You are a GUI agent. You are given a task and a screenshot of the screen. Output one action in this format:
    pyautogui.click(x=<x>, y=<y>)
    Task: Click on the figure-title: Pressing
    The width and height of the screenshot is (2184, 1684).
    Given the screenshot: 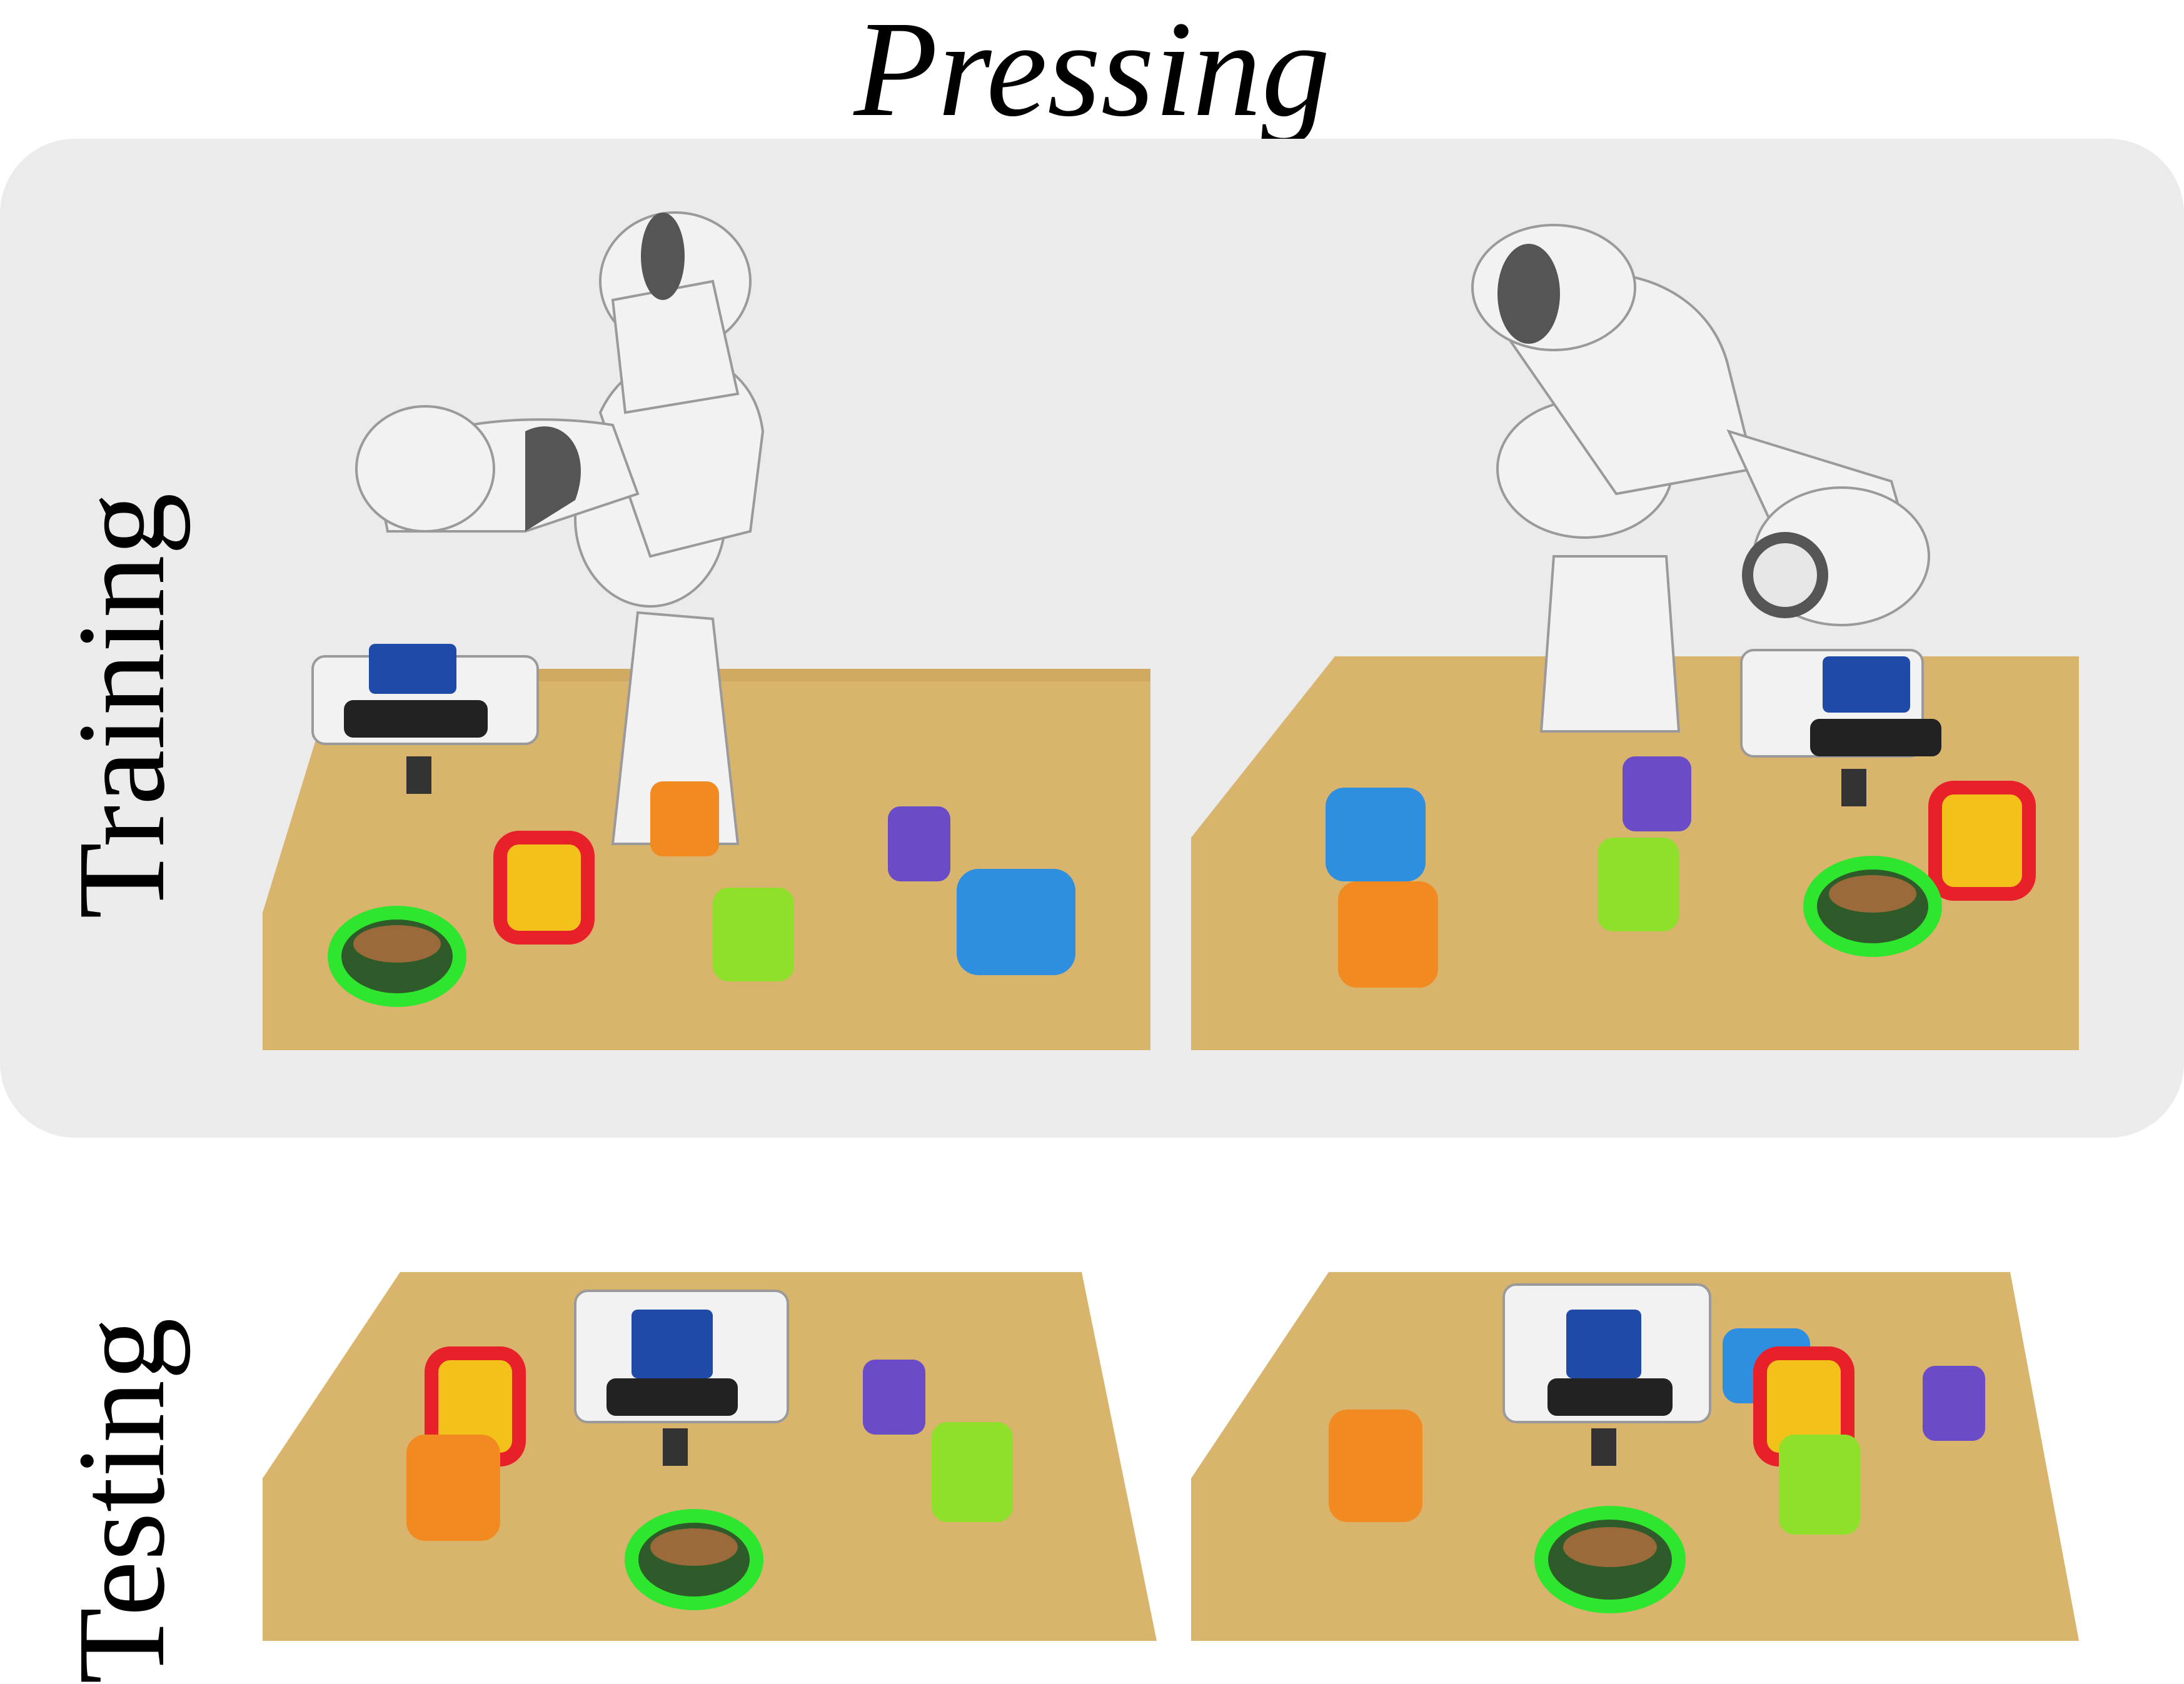 What is the action you would take?
    pyautogui.click(x=1092, y=72)
    